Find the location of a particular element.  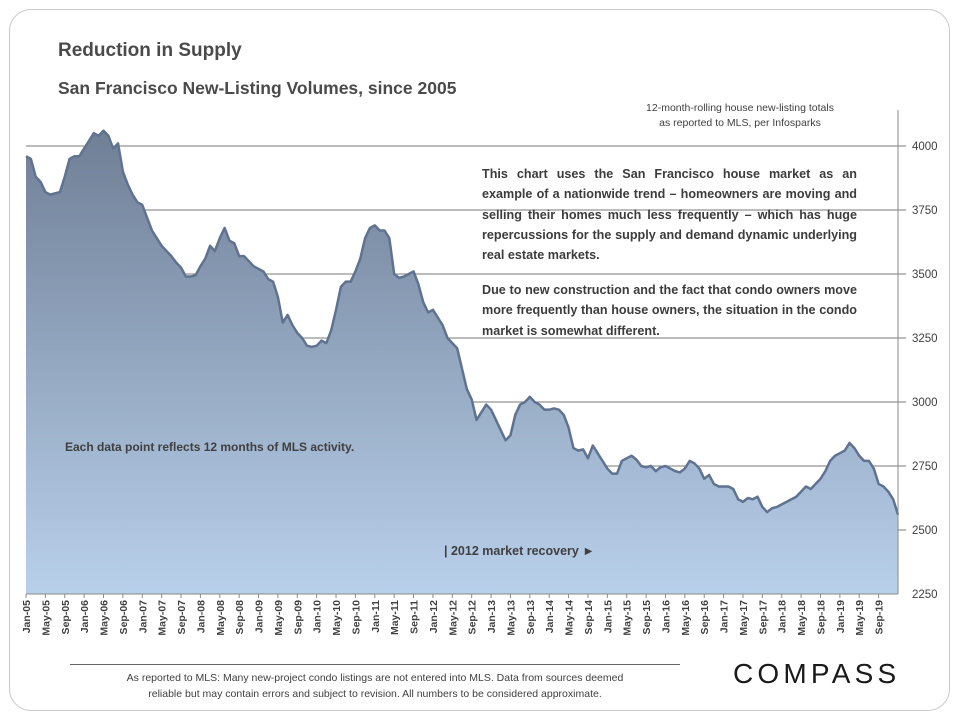

x-tick-label: Jan-09 is located at coordinates (260, 616).